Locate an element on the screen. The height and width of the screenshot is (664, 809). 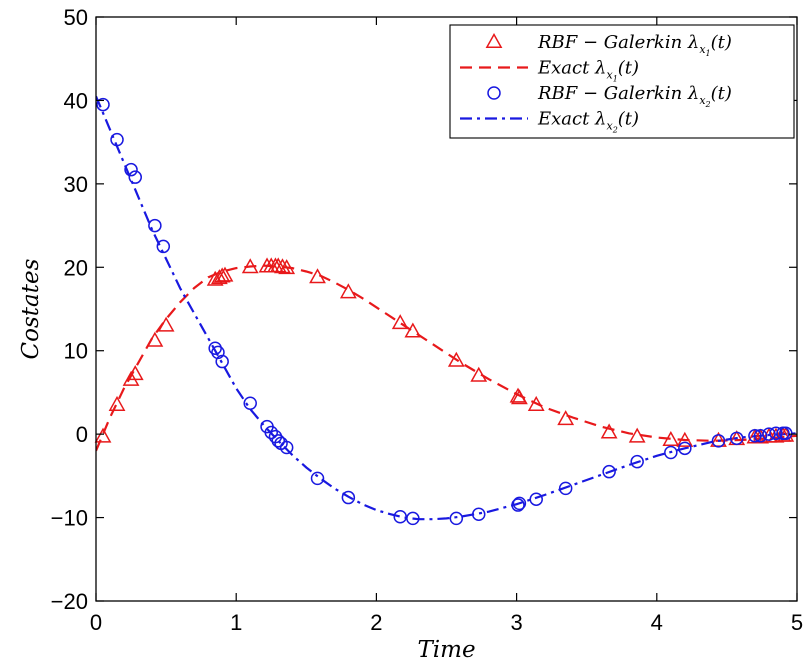
y-tick-label: 30 is located at coordinates (76, 184).